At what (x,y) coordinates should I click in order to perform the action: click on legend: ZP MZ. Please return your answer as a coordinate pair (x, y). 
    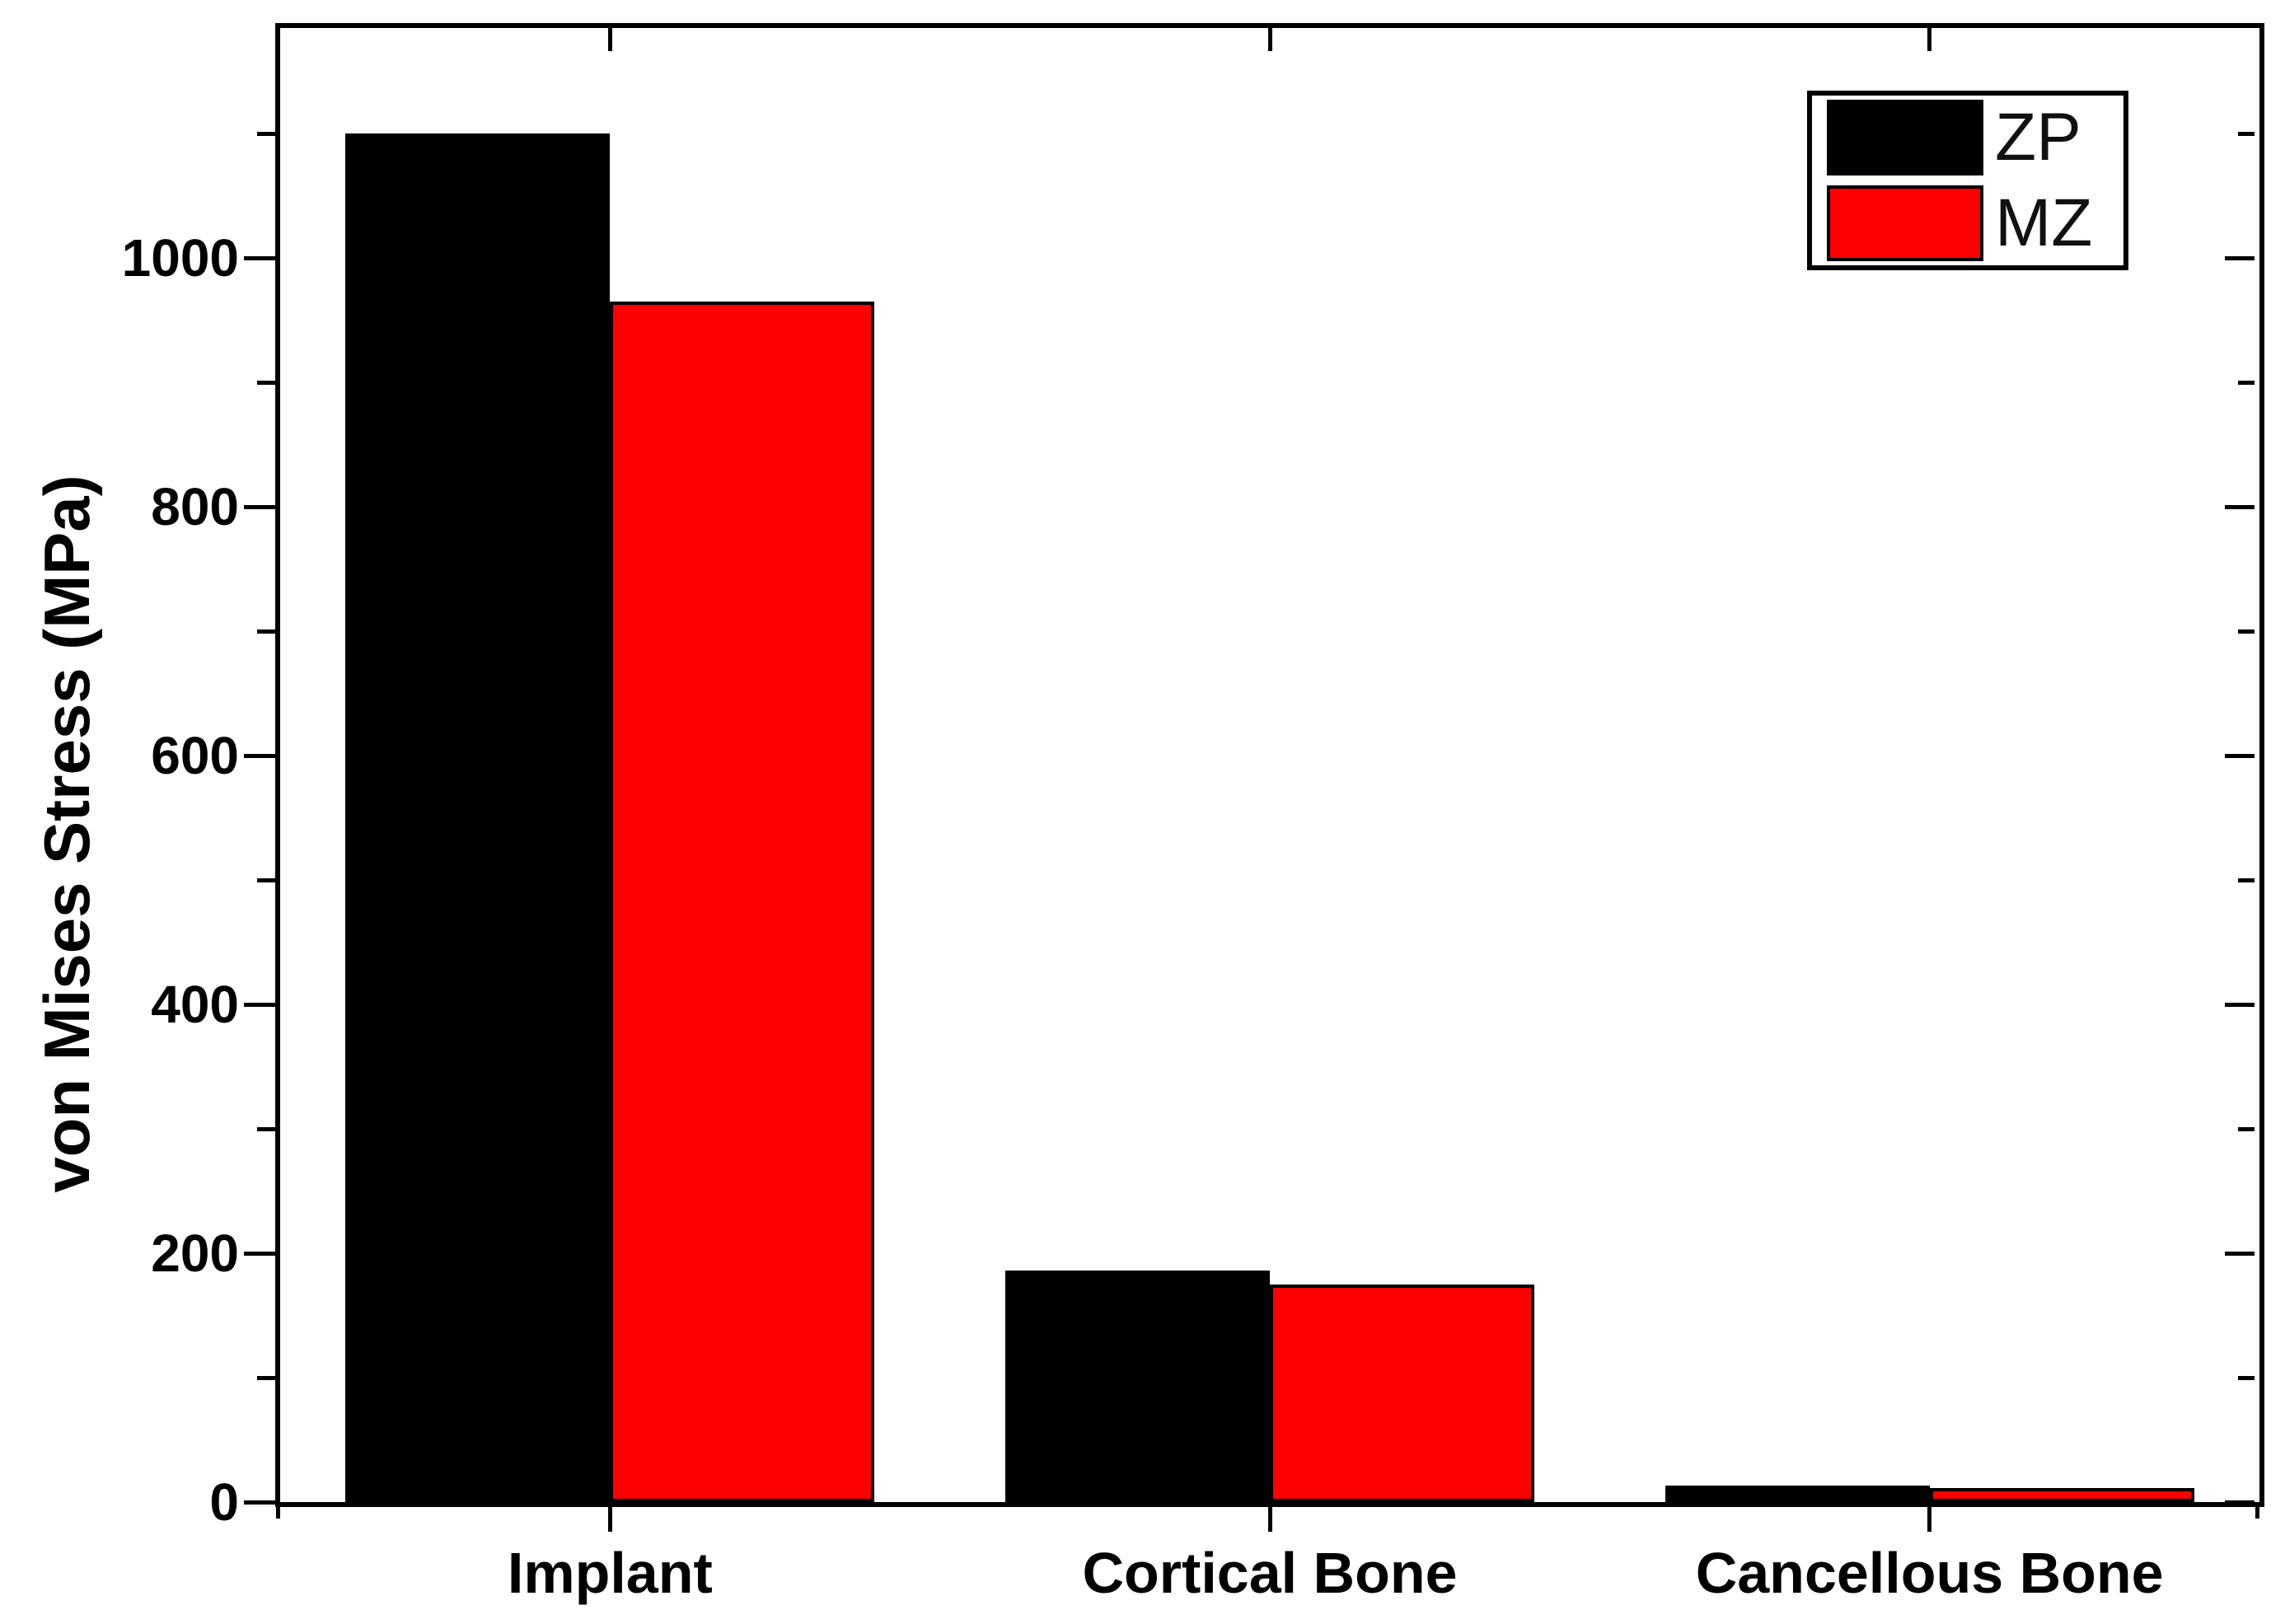
    Looking at the image, I should click on (1967, 180).